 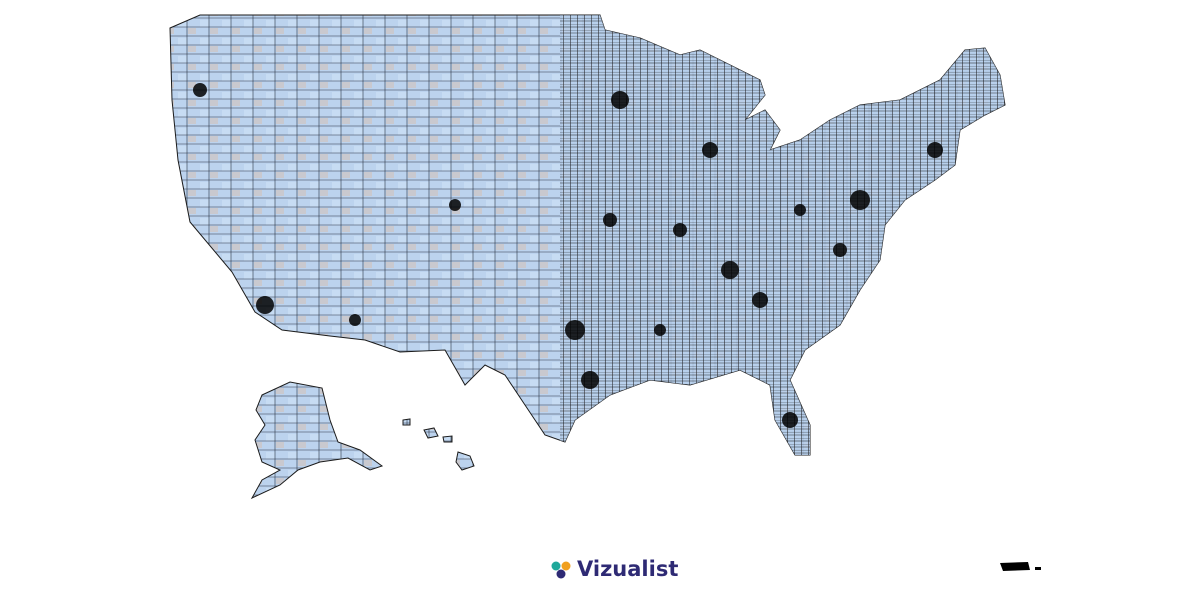 I want to click on hawaii, so click(x=438, y=444).